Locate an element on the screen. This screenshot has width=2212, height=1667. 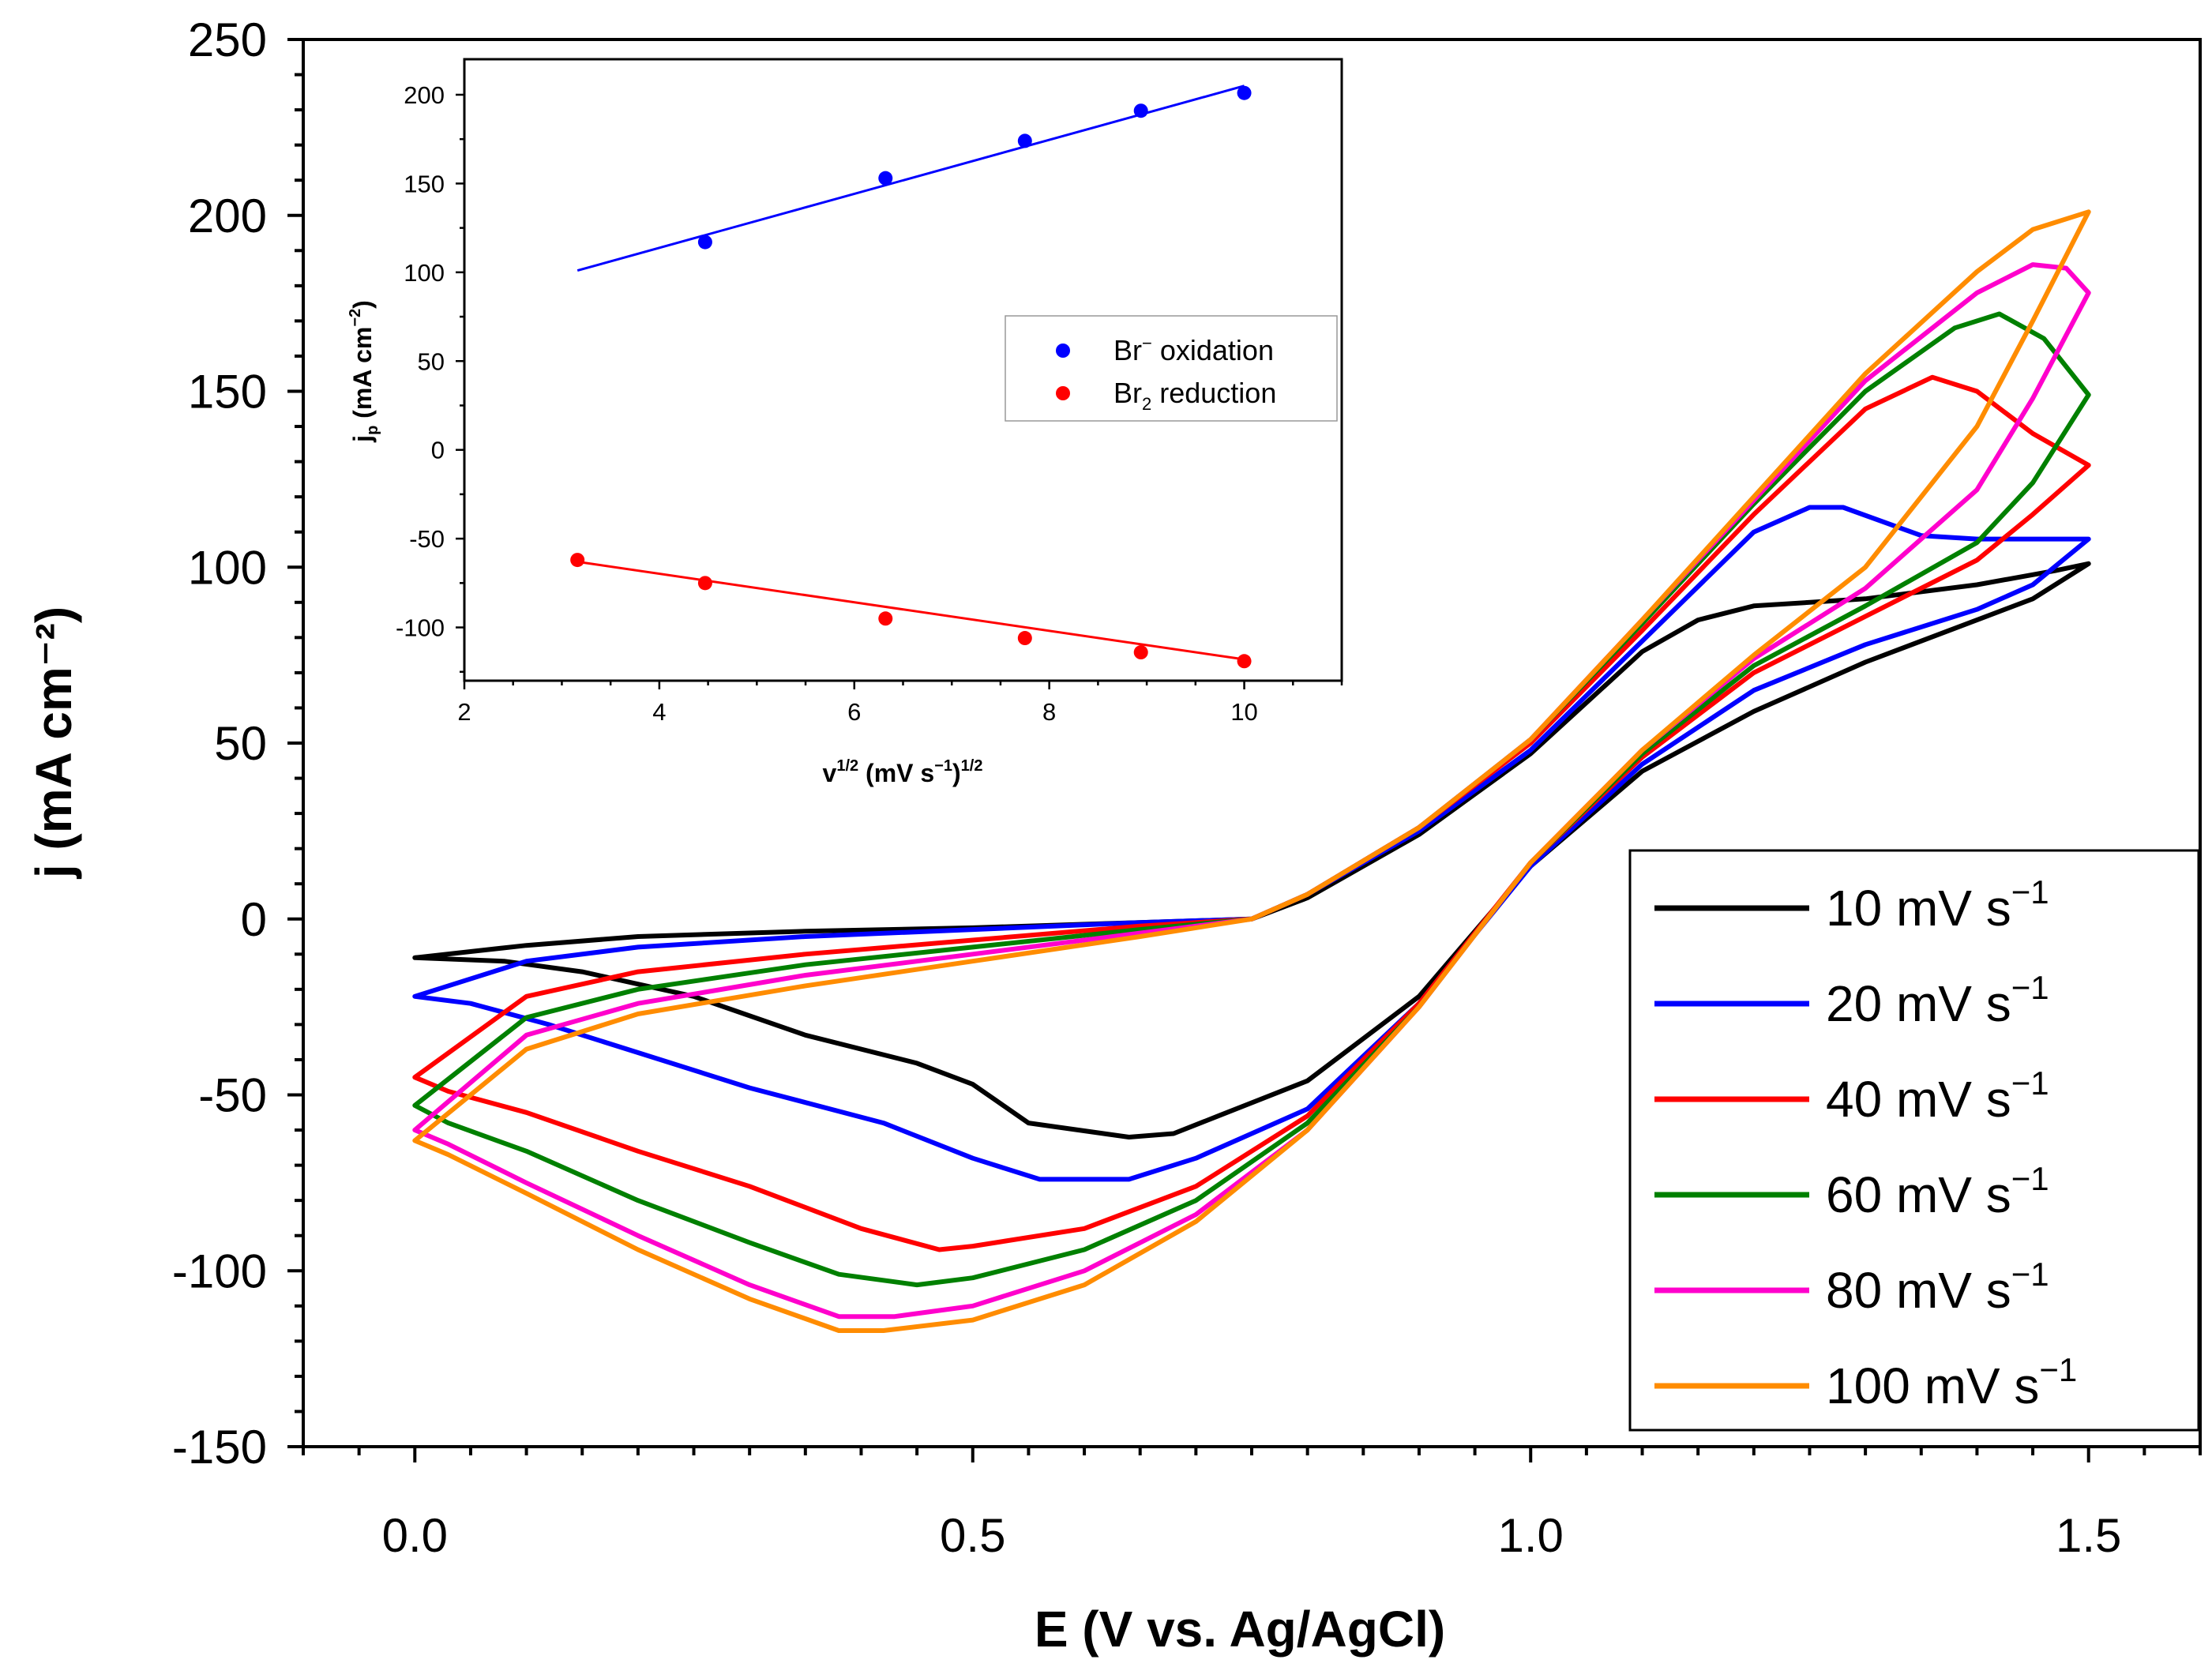
y-tick-label: -50 is located at coordinates (232, 1095).